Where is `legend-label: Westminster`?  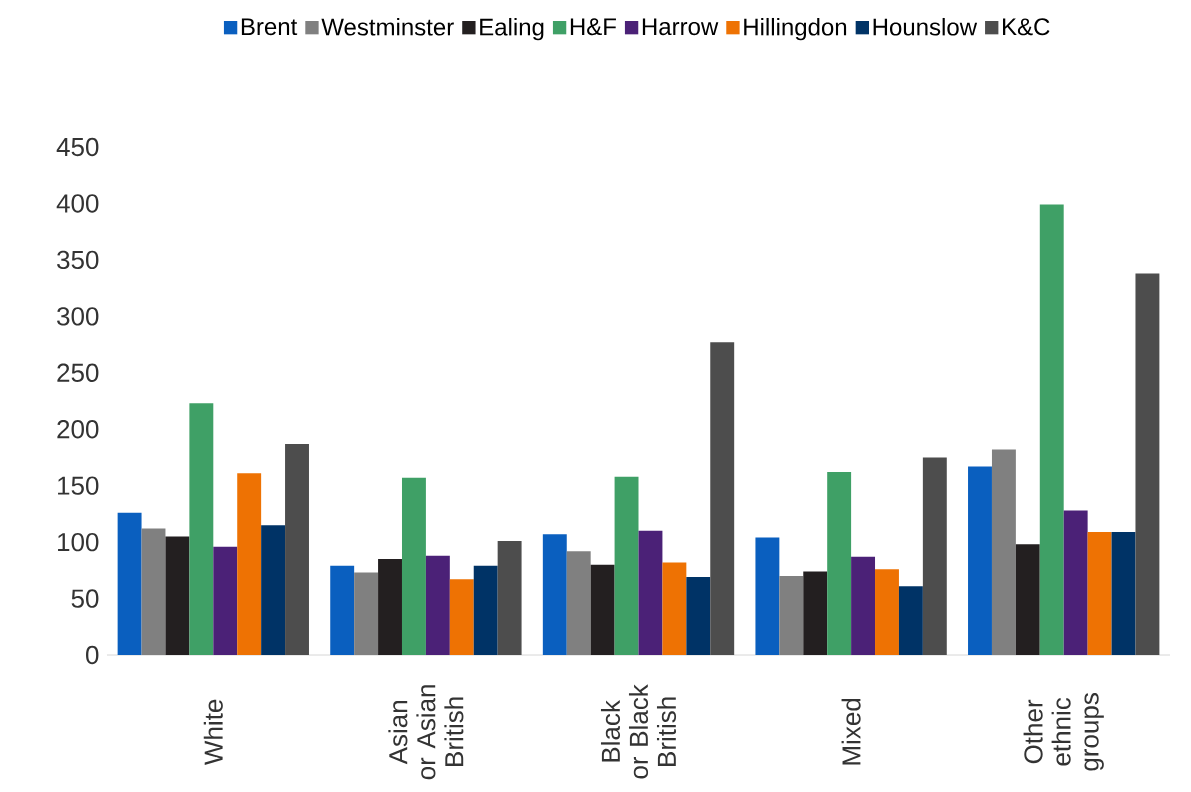
legend-label: Westminster is located at coordinates (387, 26).